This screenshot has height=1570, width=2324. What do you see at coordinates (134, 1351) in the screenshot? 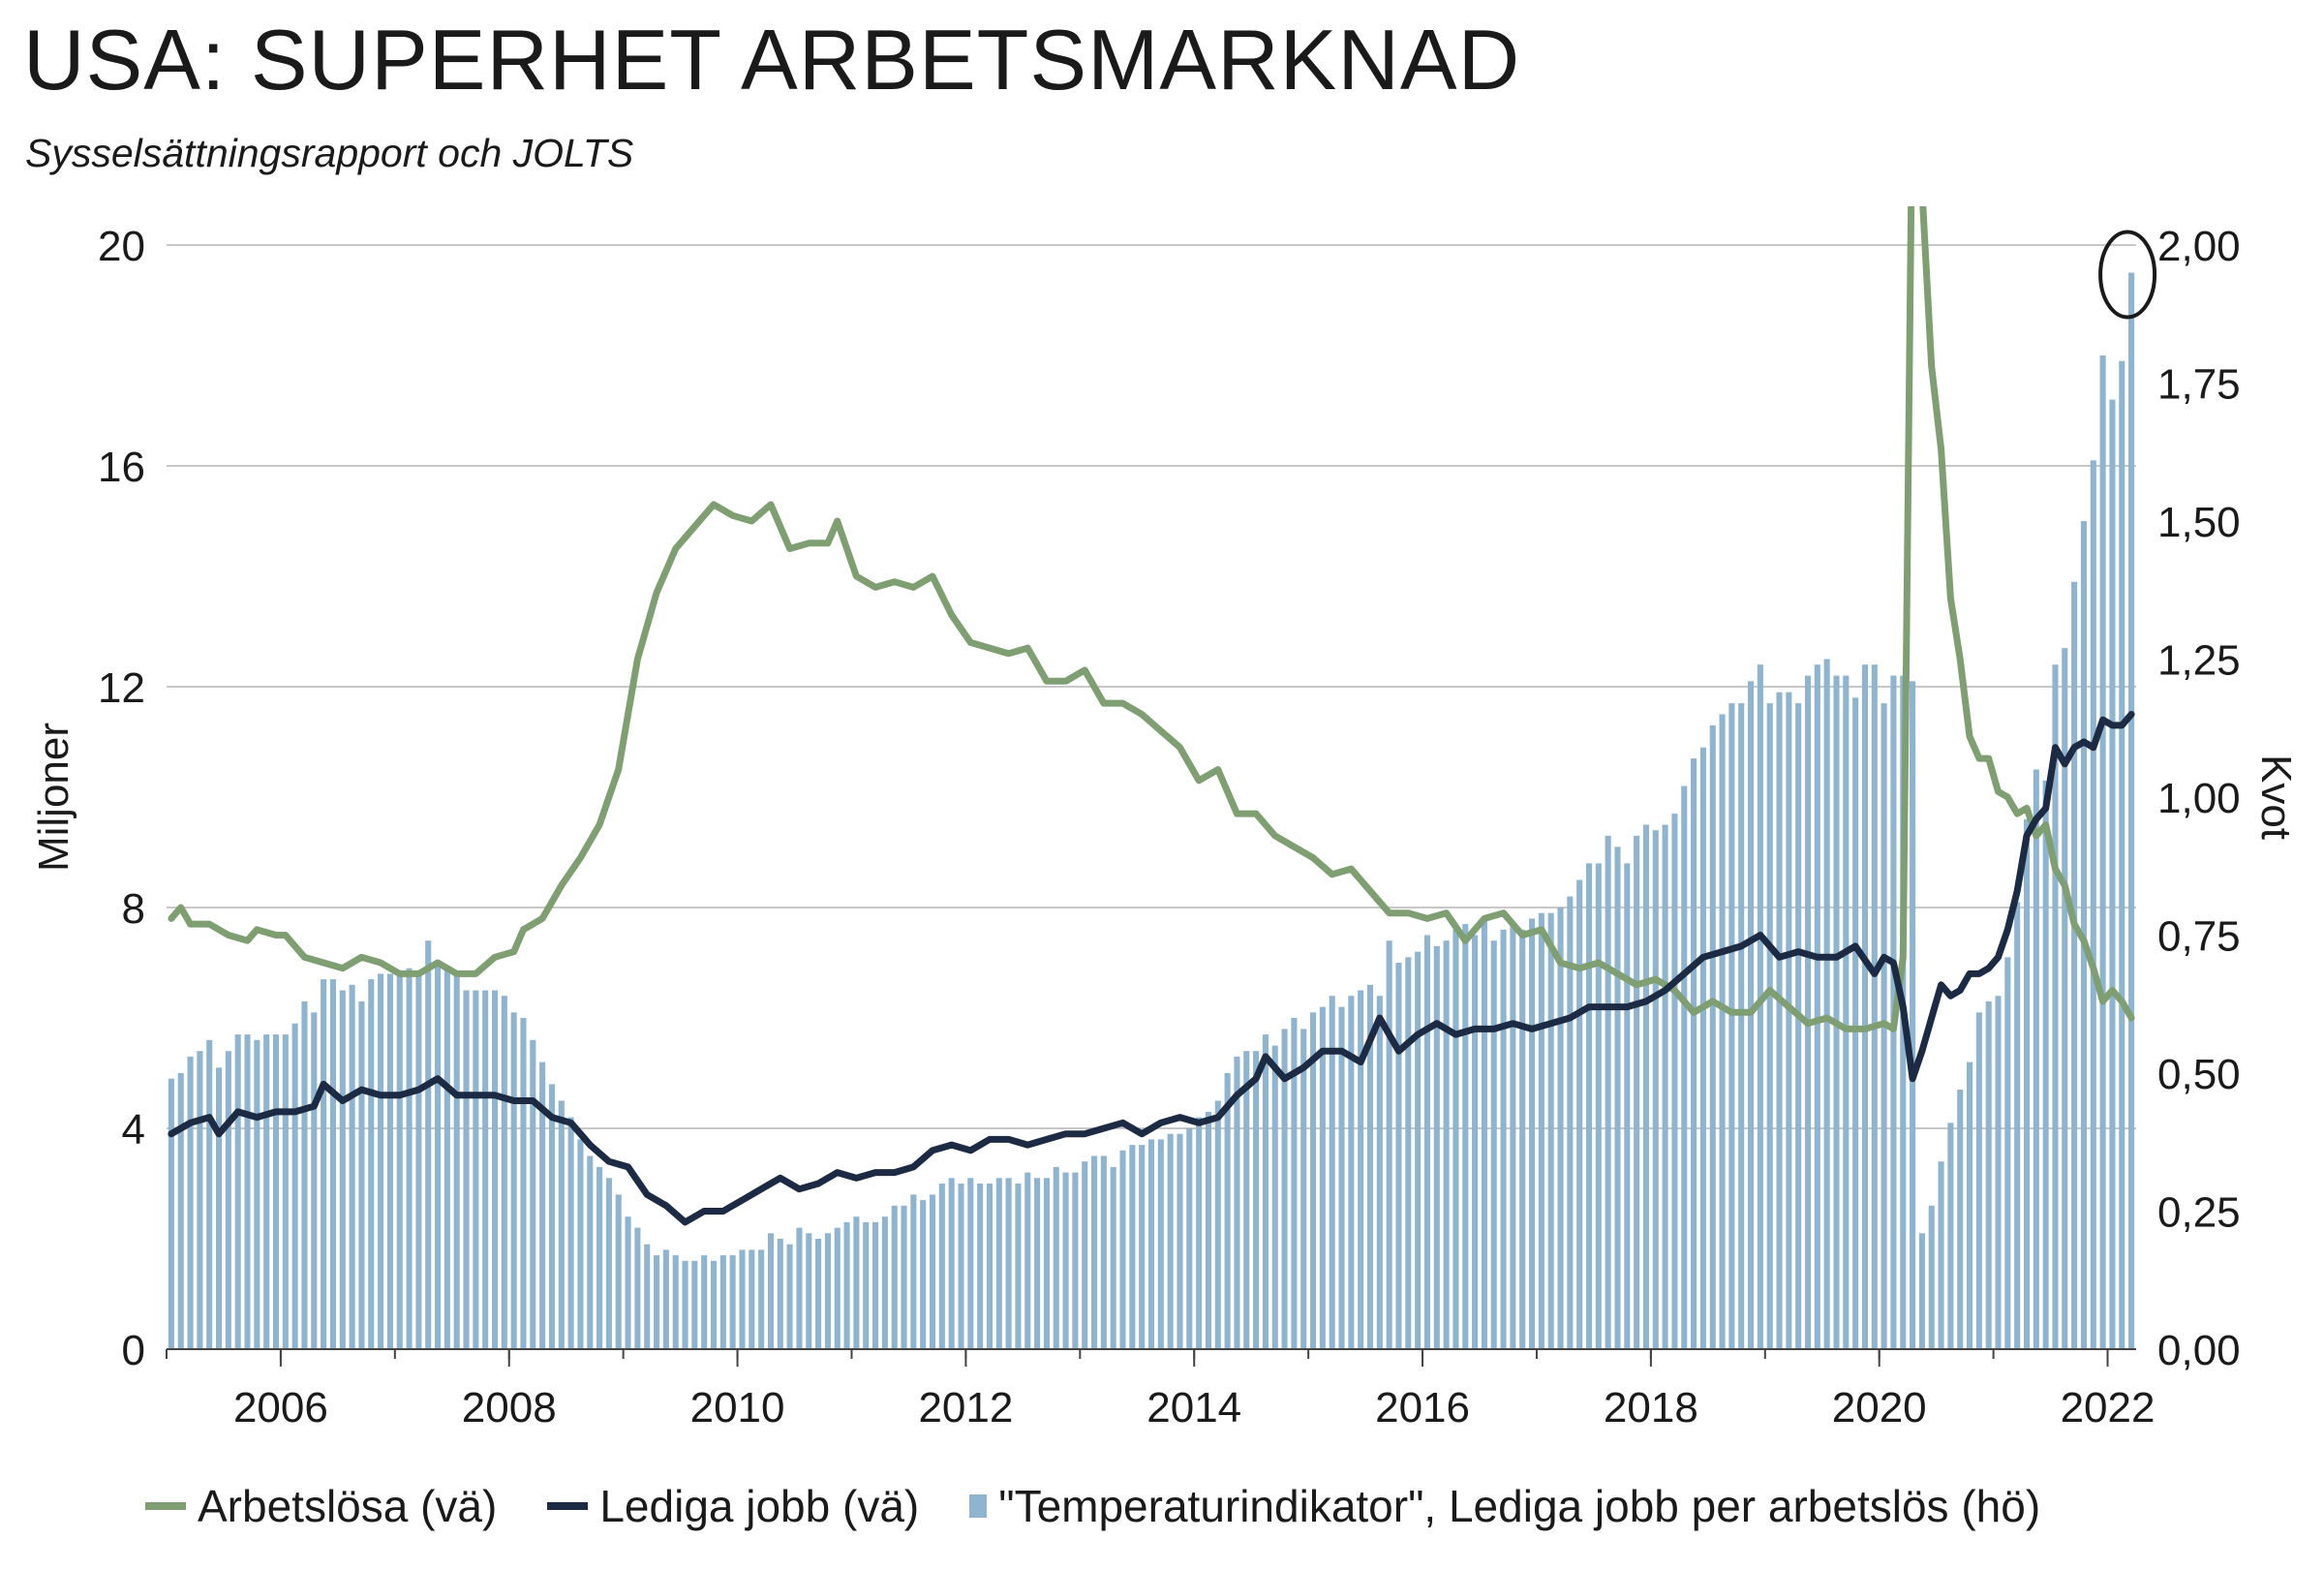
I see `y-left-tick-label: 0` at bounding box center [134, 1351].